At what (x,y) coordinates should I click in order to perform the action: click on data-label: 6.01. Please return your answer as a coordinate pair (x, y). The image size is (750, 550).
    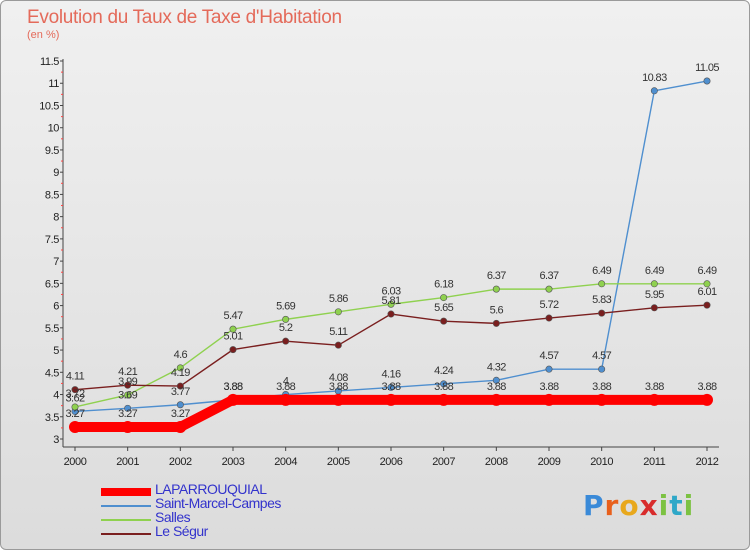
    Looking at the image, I should click on (706, 292).